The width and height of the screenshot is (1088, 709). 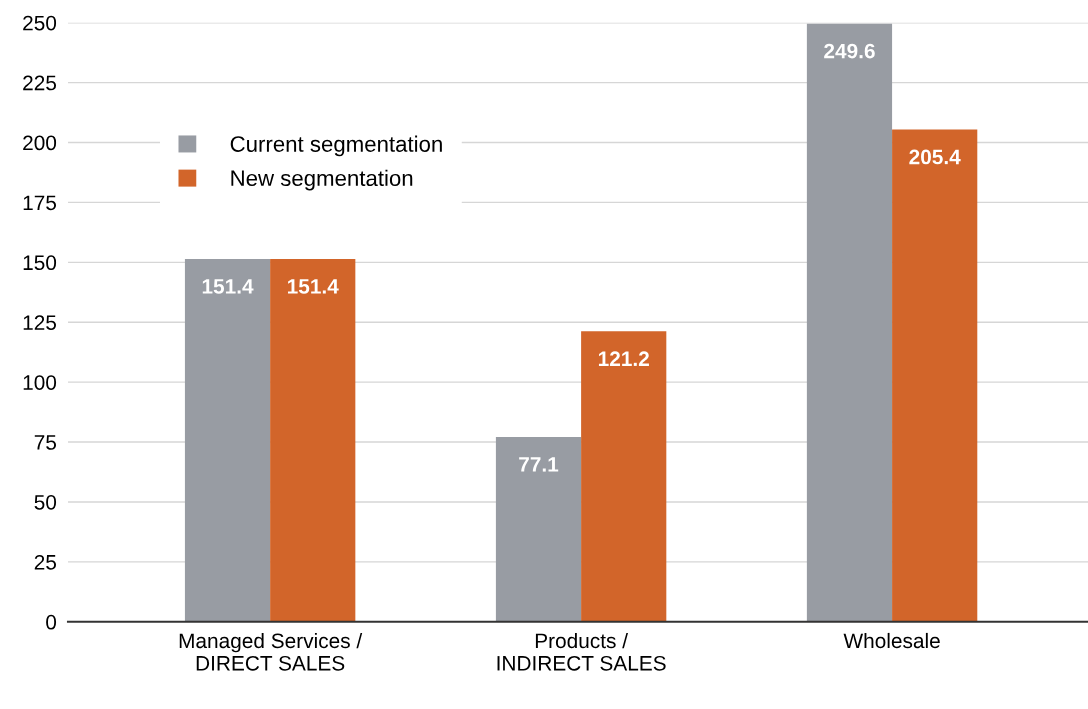 What do you see at coordinates (40, 23) in the screenshot?
I see `y-tick-label: 250` at bounding box center [40, 23].